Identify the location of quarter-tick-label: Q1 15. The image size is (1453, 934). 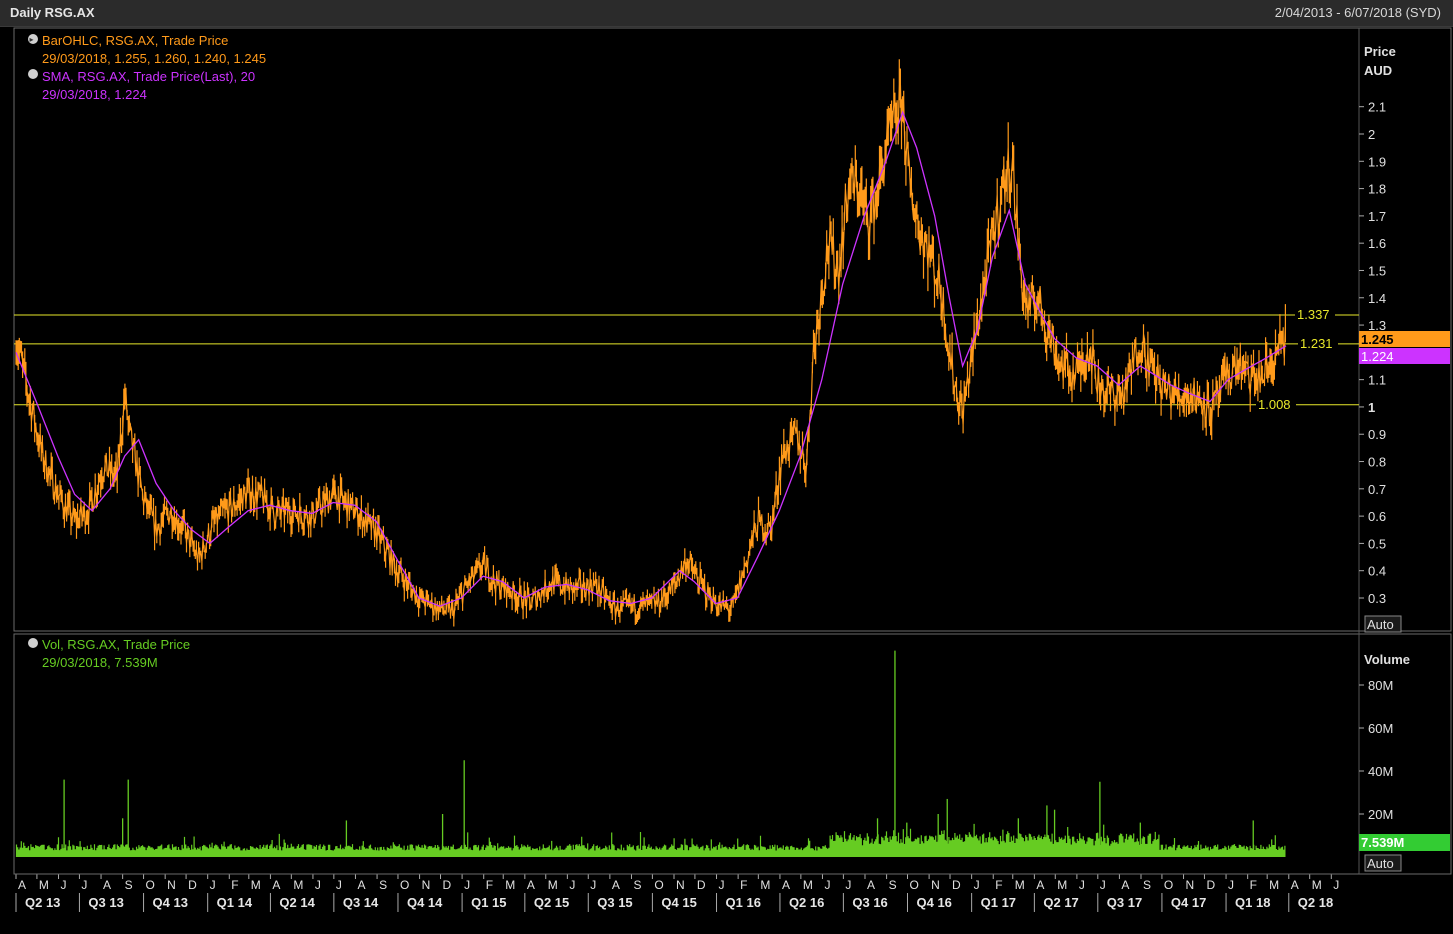
(488, 902).